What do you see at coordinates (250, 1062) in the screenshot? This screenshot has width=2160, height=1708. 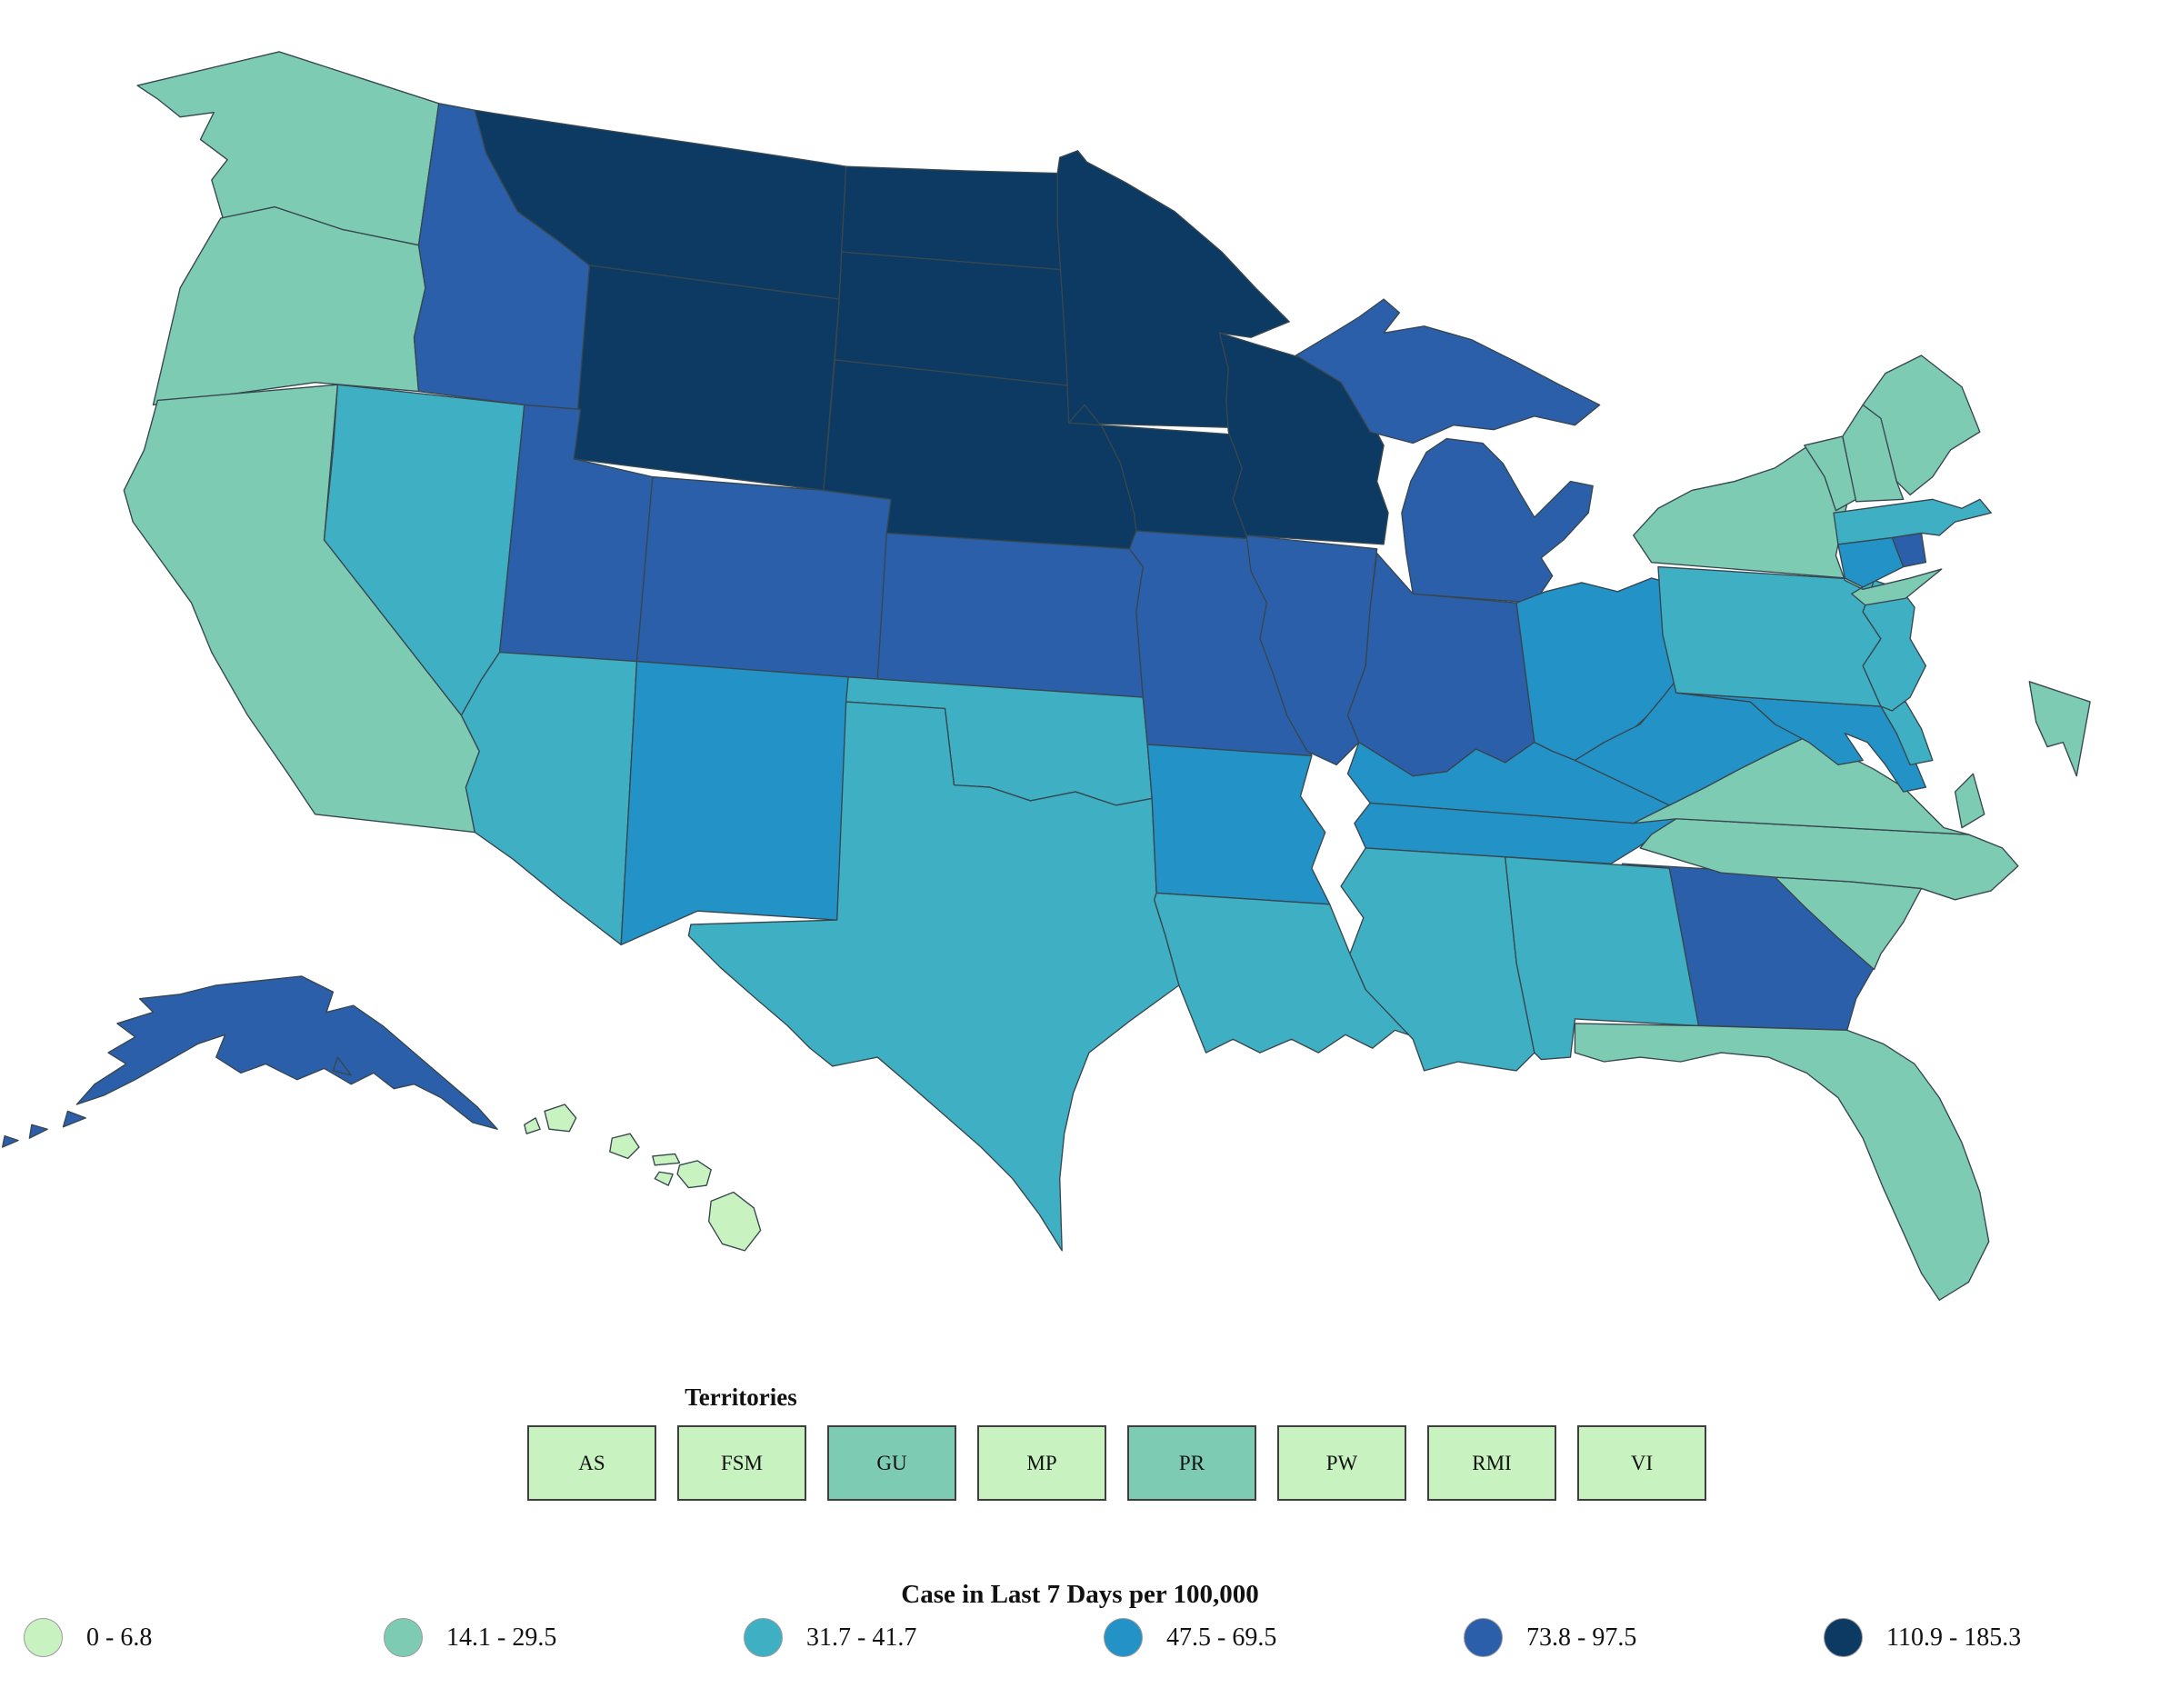 I see `state-ak: Alaska` at bounding box center [250, 1062].